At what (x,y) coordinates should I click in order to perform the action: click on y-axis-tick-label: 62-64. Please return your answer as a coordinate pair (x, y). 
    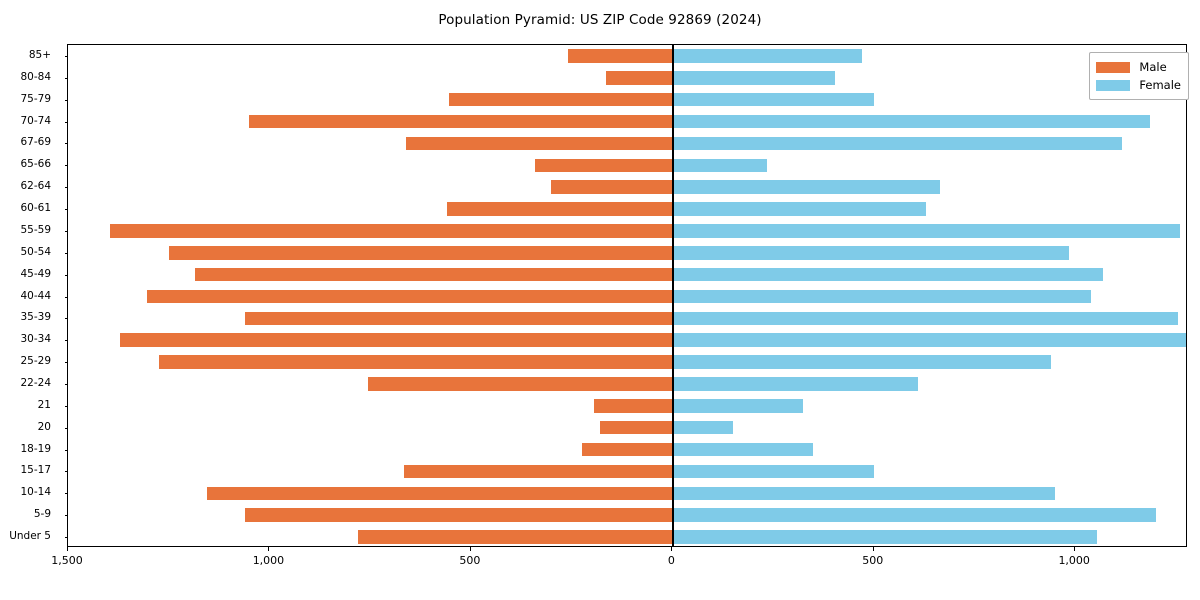
    Looking at the image, I should click on (35, 186).